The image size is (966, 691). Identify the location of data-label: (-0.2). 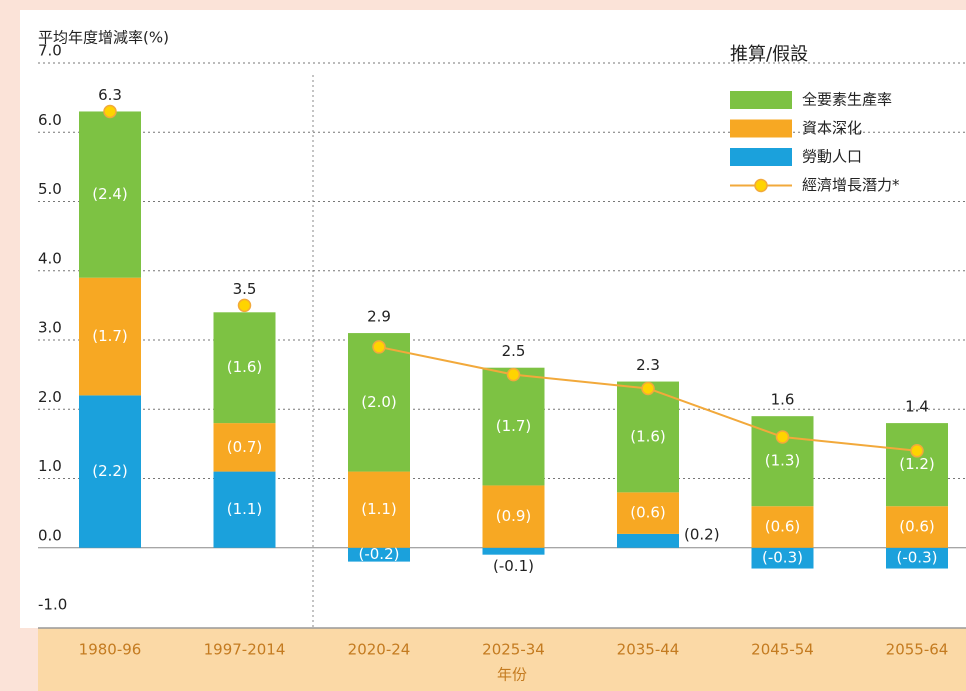
(379, 554).